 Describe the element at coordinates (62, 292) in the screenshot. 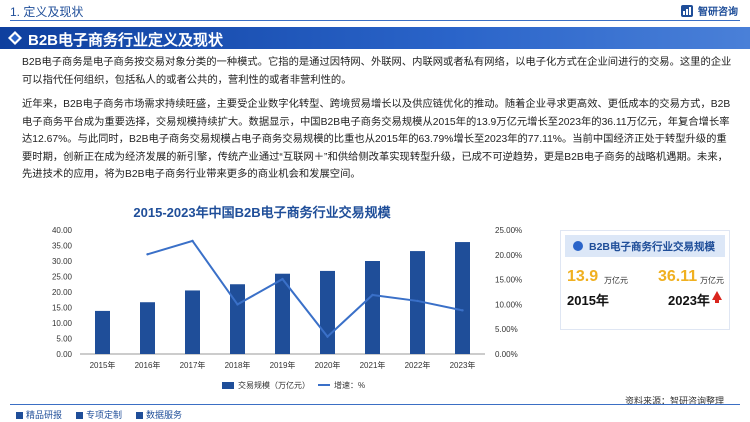

I see `y-left-tick-label: 20.00` at that location.